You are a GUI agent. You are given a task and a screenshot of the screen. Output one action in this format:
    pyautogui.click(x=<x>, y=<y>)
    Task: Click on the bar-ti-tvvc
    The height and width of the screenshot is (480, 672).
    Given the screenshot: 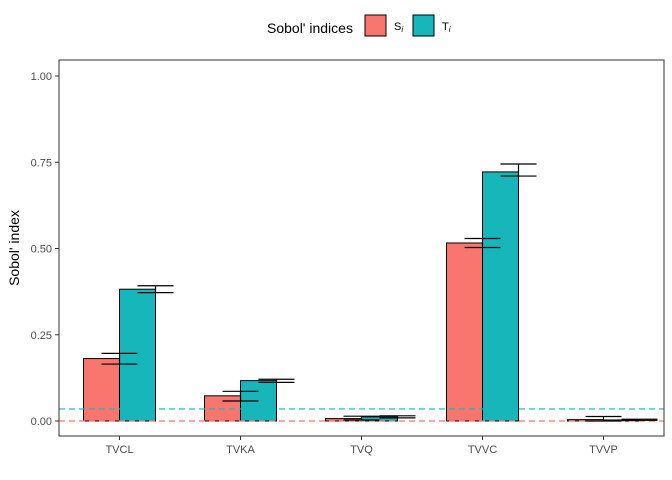 What is the action you would take?
    pyautogui.click(x=500, y=296)
    